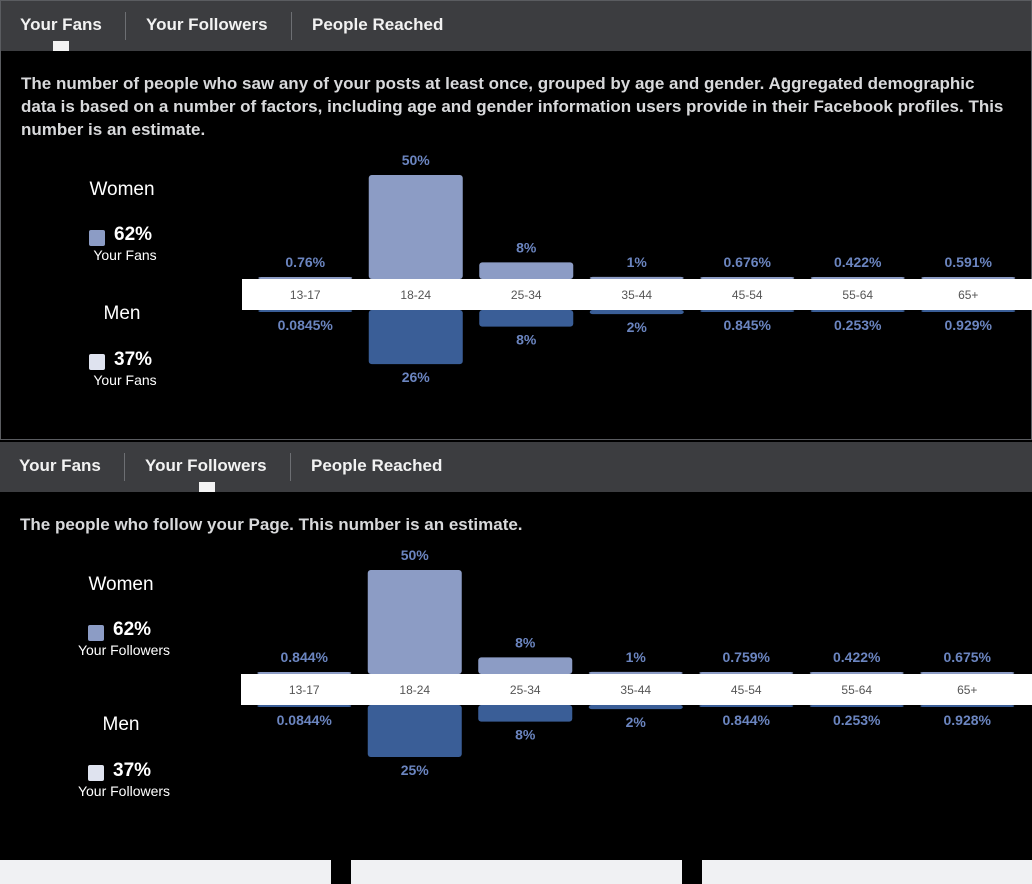  I want to click on men-value-label: 0.929%, so click(969, 325).